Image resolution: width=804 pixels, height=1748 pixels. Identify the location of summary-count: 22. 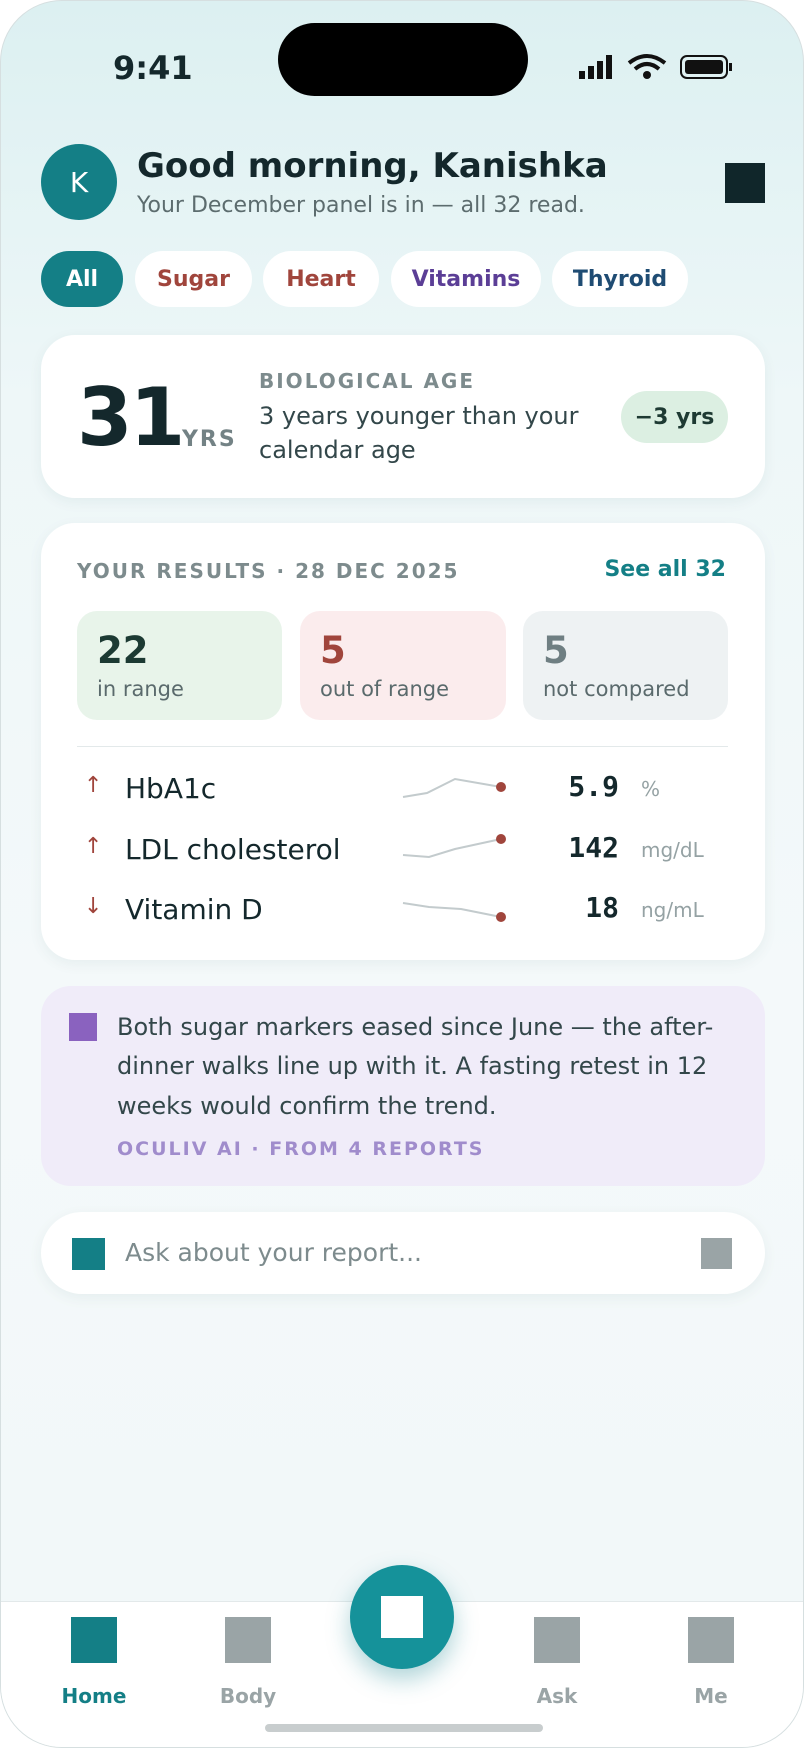
(123, 650).